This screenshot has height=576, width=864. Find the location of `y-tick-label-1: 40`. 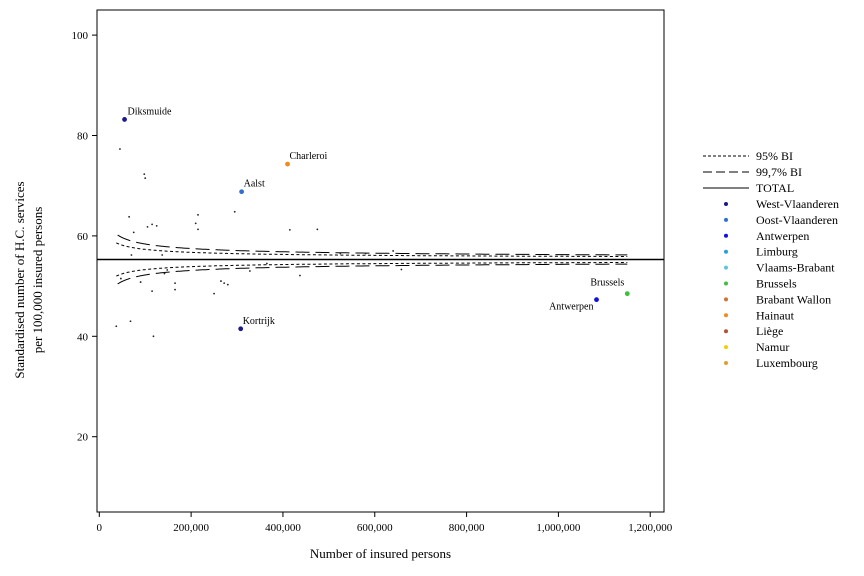

y-tick-label-1: 40 is located at coordinates (83, 337).